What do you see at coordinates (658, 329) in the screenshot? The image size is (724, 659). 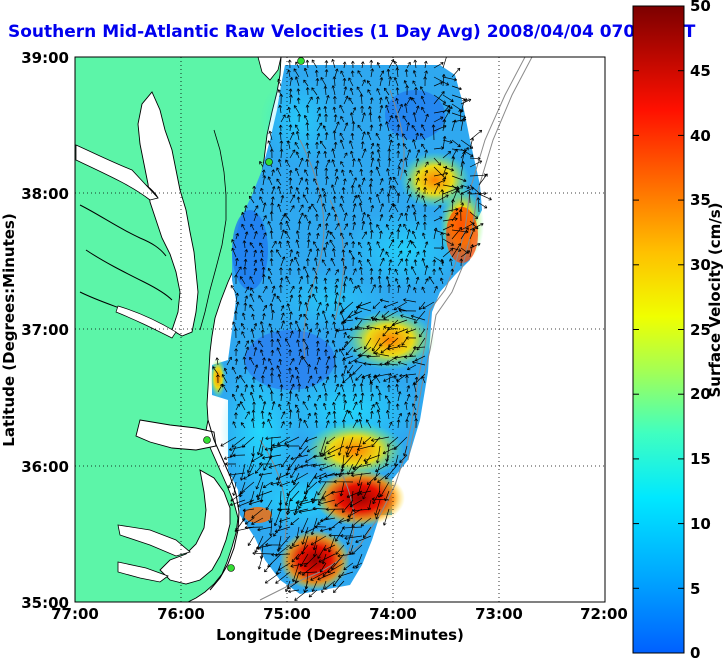 I see `colorbar-scale` at bounding box center [658, 329].